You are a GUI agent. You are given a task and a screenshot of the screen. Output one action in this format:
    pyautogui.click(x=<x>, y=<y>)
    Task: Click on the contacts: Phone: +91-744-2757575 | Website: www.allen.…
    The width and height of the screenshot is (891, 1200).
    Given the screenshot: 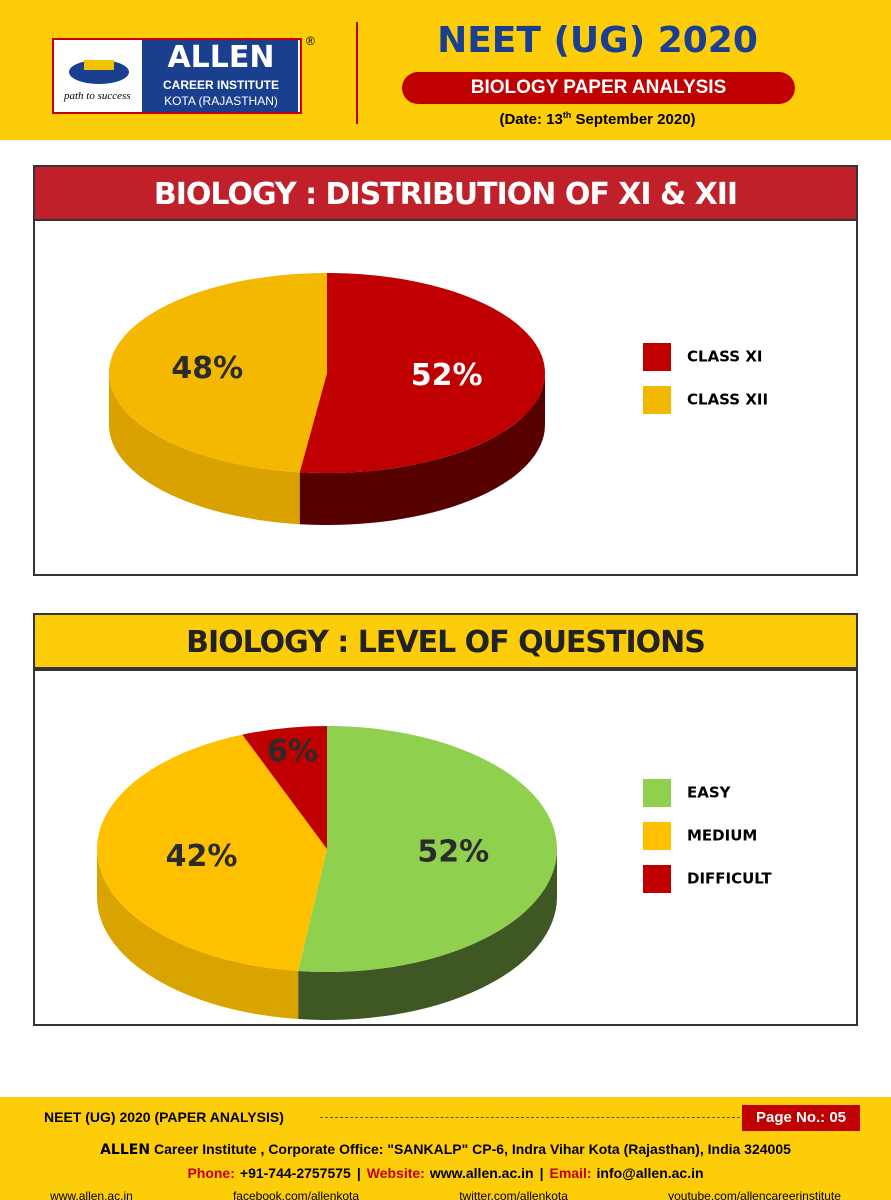 What is the action you would take?
    pyautogui.click(x=445, y=1173)
    